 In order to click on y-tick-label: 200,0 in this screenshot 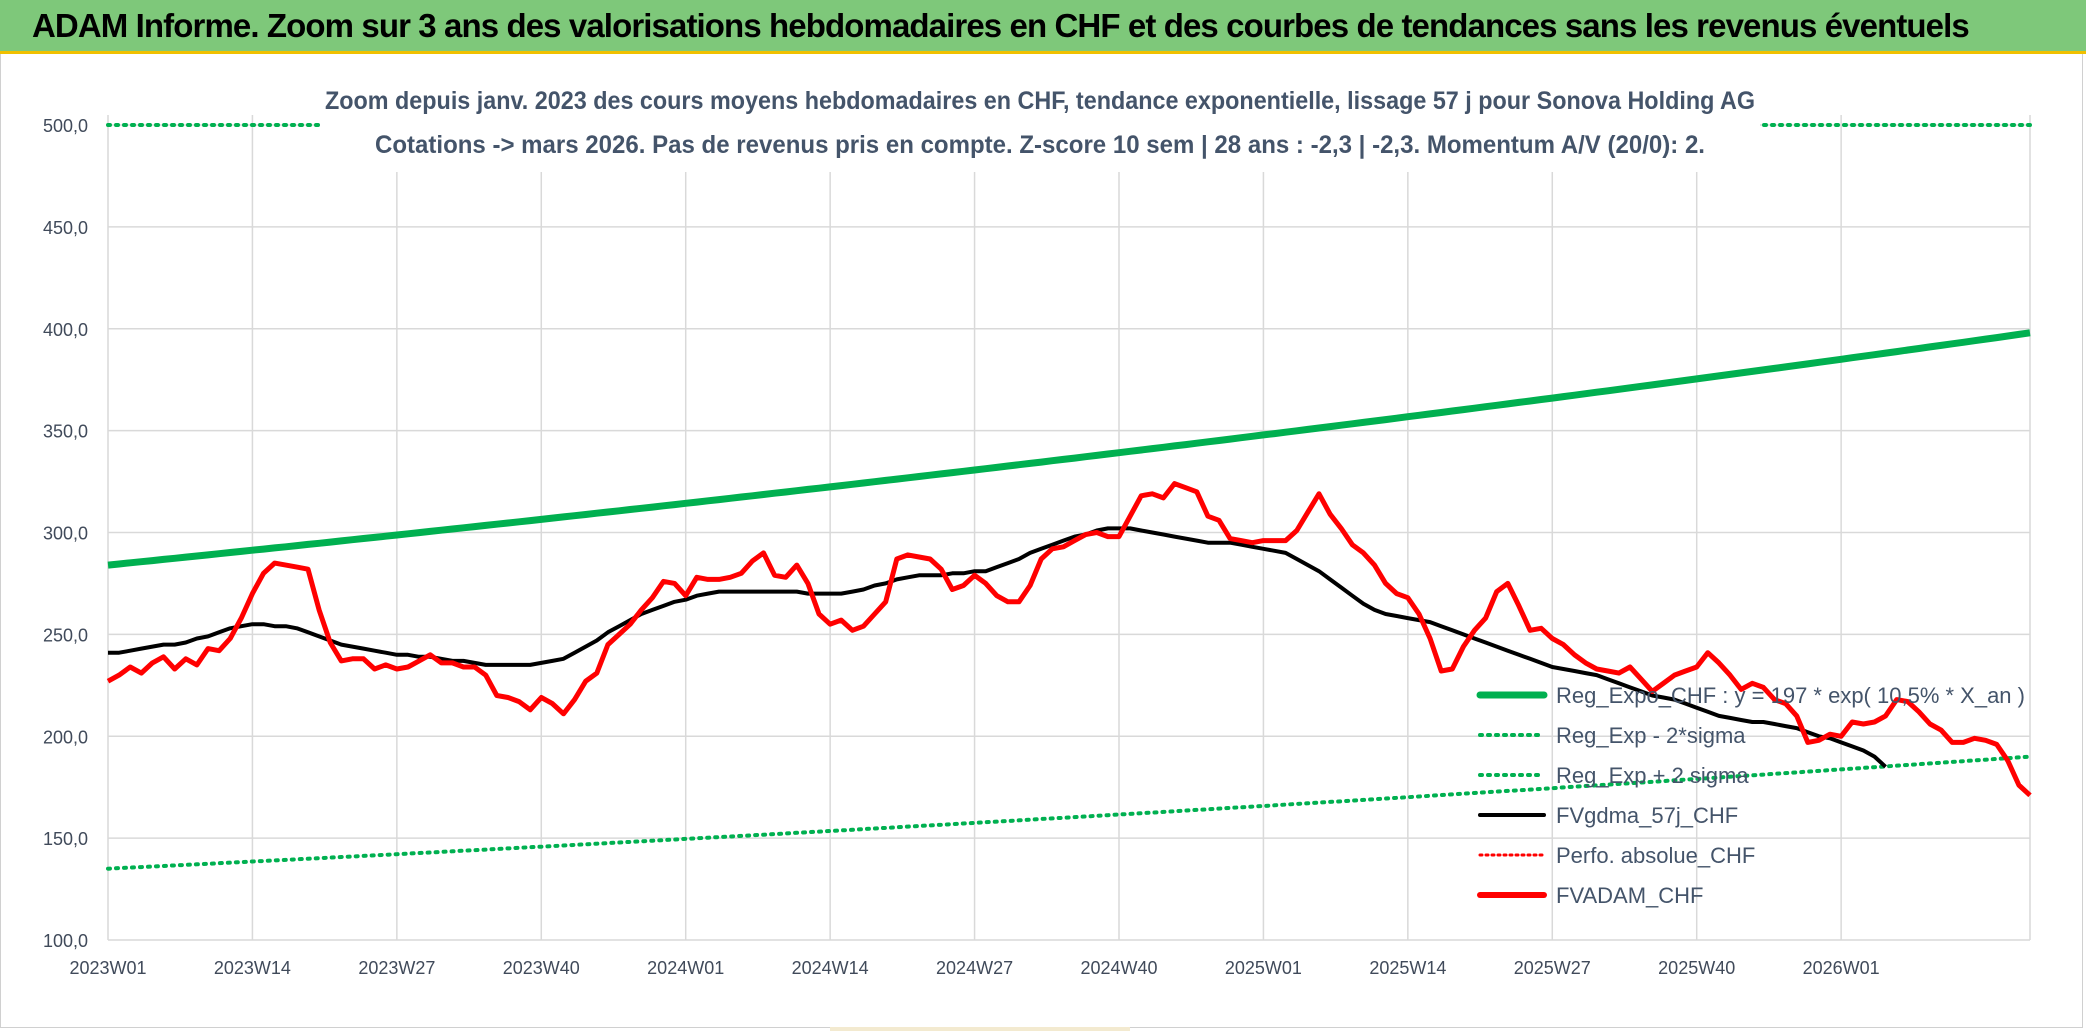, I will do `click(65, 737)`.